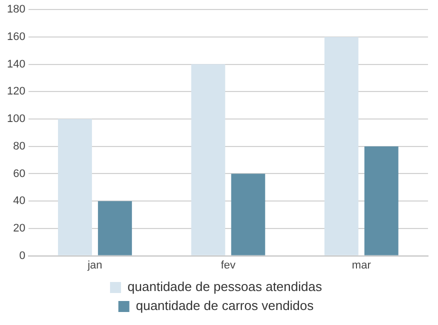  I want to click on x-tick-label: mar, so click(362, 265).